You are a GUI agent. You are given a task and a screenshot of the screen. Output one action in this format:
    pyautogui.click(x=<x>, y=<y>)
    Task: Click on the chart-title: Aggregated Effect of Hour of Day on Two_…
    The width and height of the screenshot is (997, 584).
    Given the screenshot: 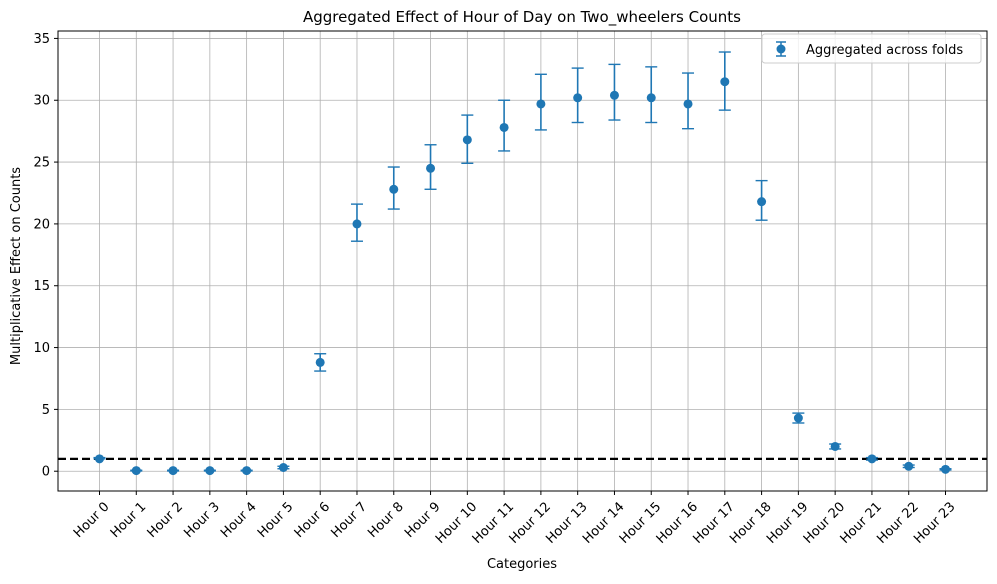 What is the action you would take?
    pyautogui.click(x=522, y=17)
    